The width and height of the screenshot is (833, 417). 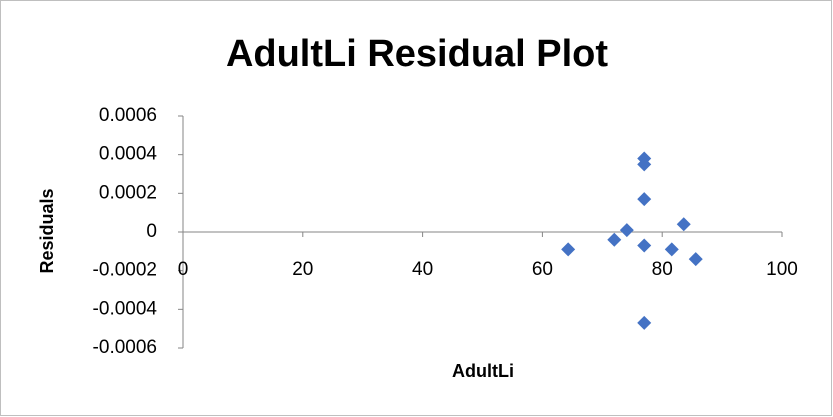 I want to click on y-tick-label: 0, so click(x=151, y=231).